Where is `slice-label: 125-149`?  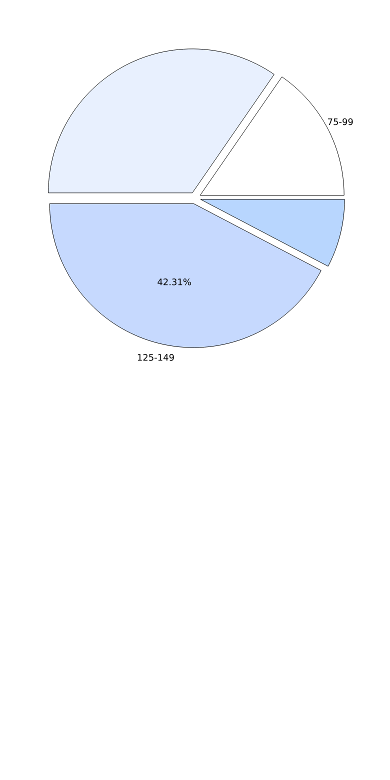
slice-label: 125-149 is located at coordinates (156, 357).